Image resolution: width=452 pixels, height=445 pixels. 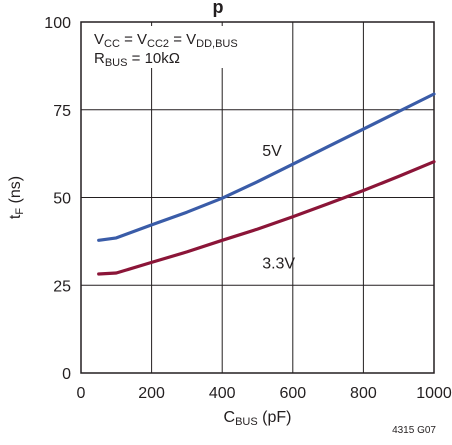 What do you see at coordinates (292, 393) in the screenshot?
I see `x-tick-label-600: 600` at bounding box center [292, 393].